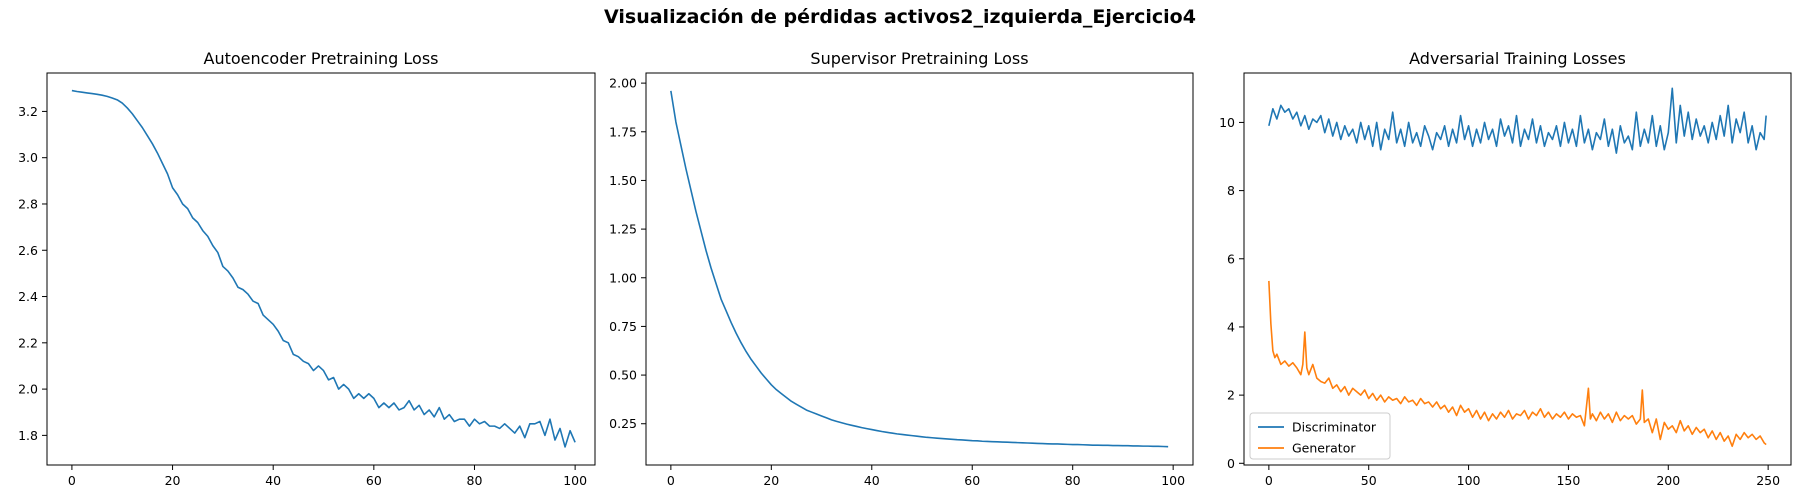 This screenshot has width=1800, height=500. What do you see at coordinates (1517, 364) in the screenshot?
I see `series-line-generator` at bounding box center [1517, 364].